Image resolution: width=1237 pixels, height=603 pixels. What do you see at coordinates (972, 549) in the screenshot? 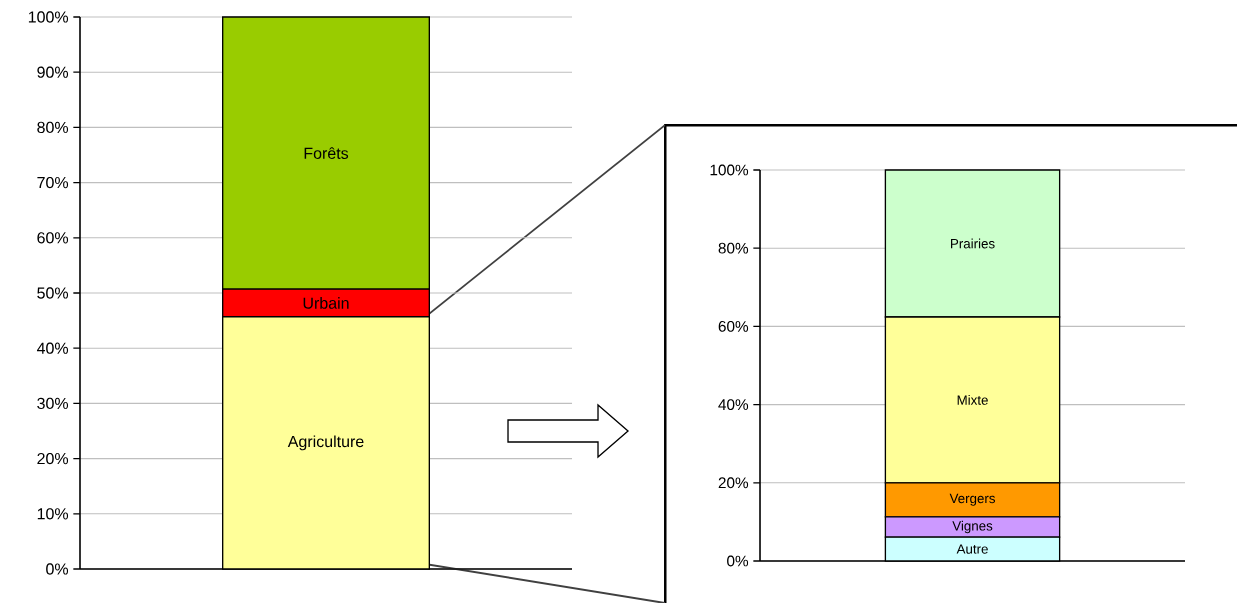
I see `series-label: Autre` at bounding box center [972, 549].